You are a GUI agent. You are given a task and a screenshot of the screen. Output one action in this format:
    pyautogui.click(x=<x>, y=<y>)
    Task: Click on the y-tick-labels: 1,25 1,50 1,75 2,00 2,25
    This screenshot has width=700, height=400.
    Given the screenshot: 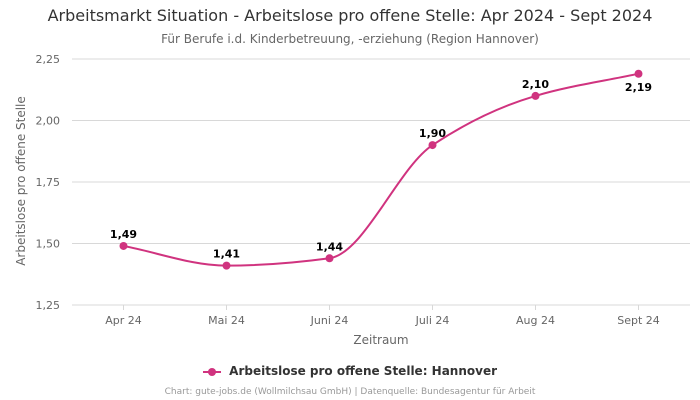 What is the action you would take?
    pyautogui.click(x=48, y=182)
    